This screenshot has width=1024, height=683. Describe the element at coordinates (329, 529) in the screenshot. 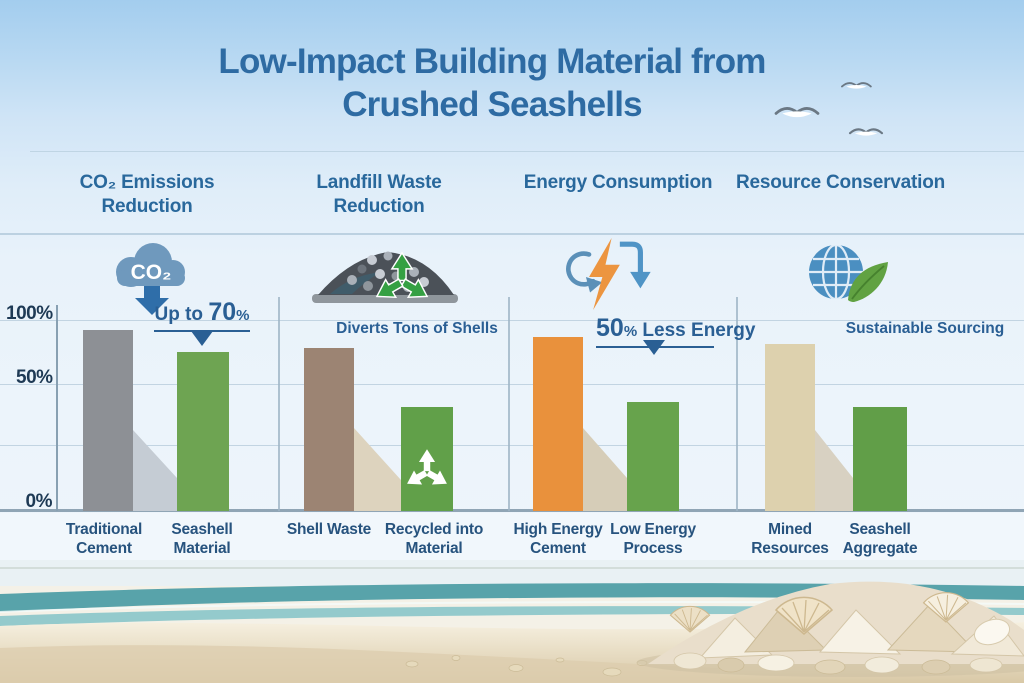

I see `axis-label-shell-waste: Shell Waste` at that location.